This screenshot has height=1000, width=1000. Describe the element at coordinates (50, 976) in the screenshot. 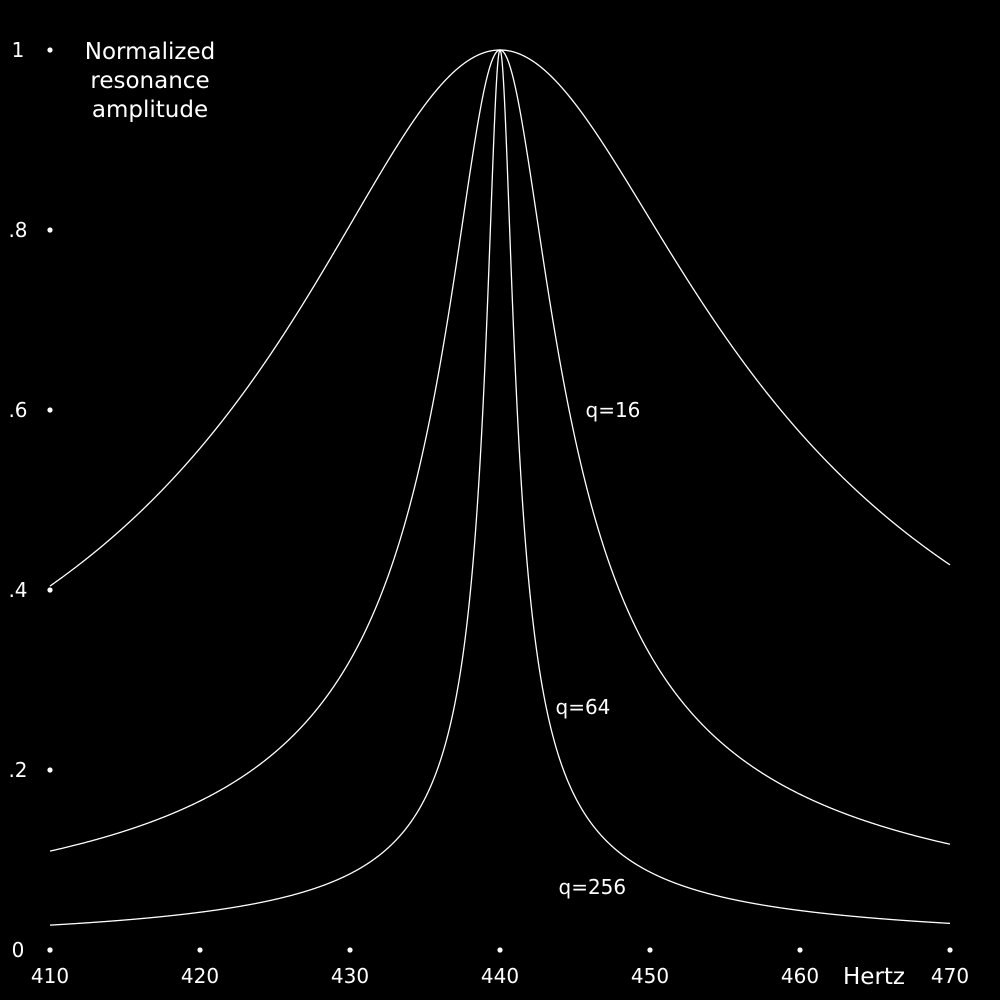

I see `x-tick-label: 410` at that location.